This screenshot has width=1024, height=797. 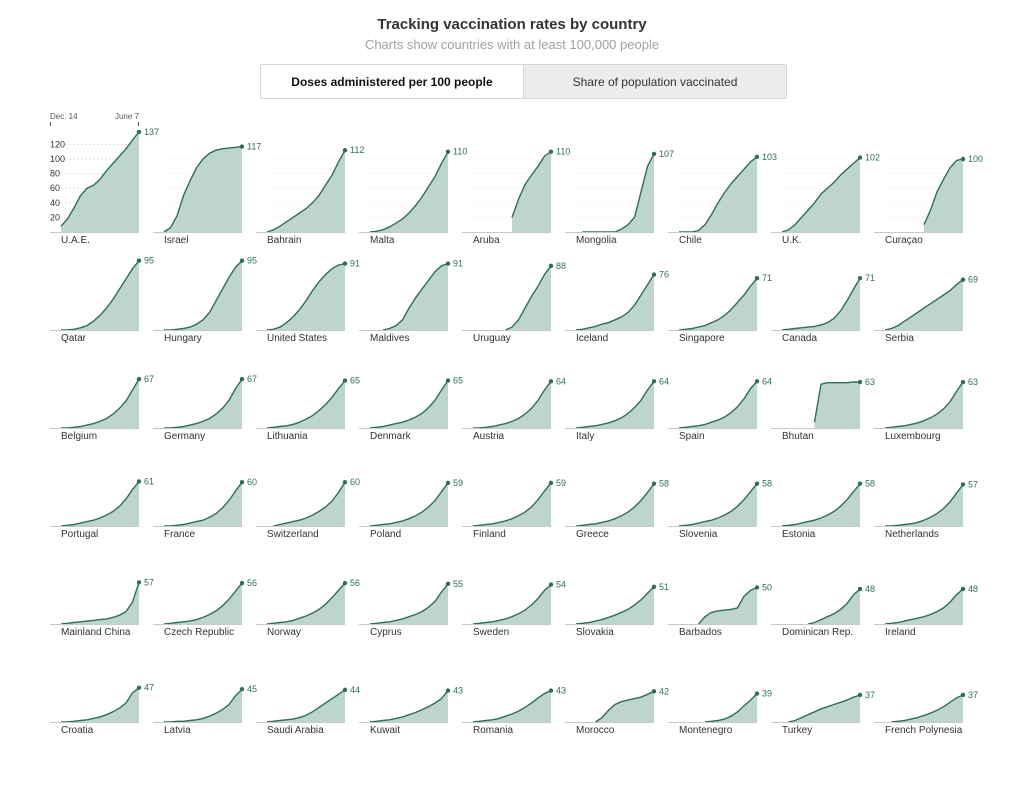 I want to click on country-name: French Polynesia, so click(x=924, y=730).